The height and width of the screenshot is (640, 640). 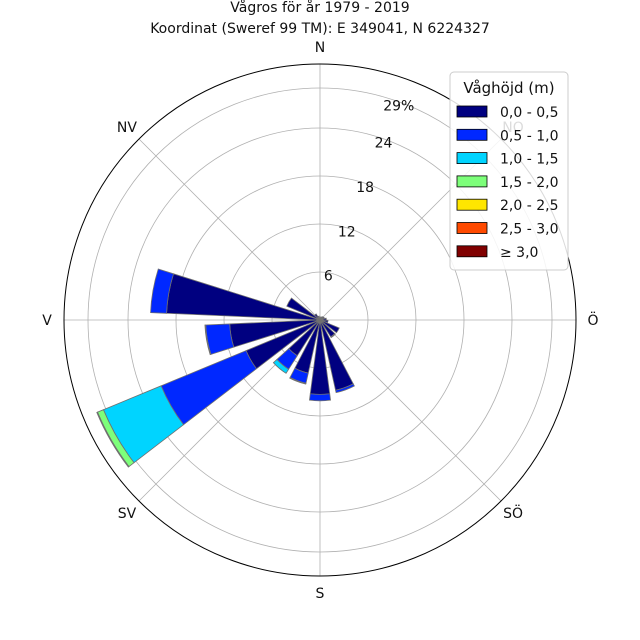 I want to click on direction-label: S, so click(x=320, y=594).